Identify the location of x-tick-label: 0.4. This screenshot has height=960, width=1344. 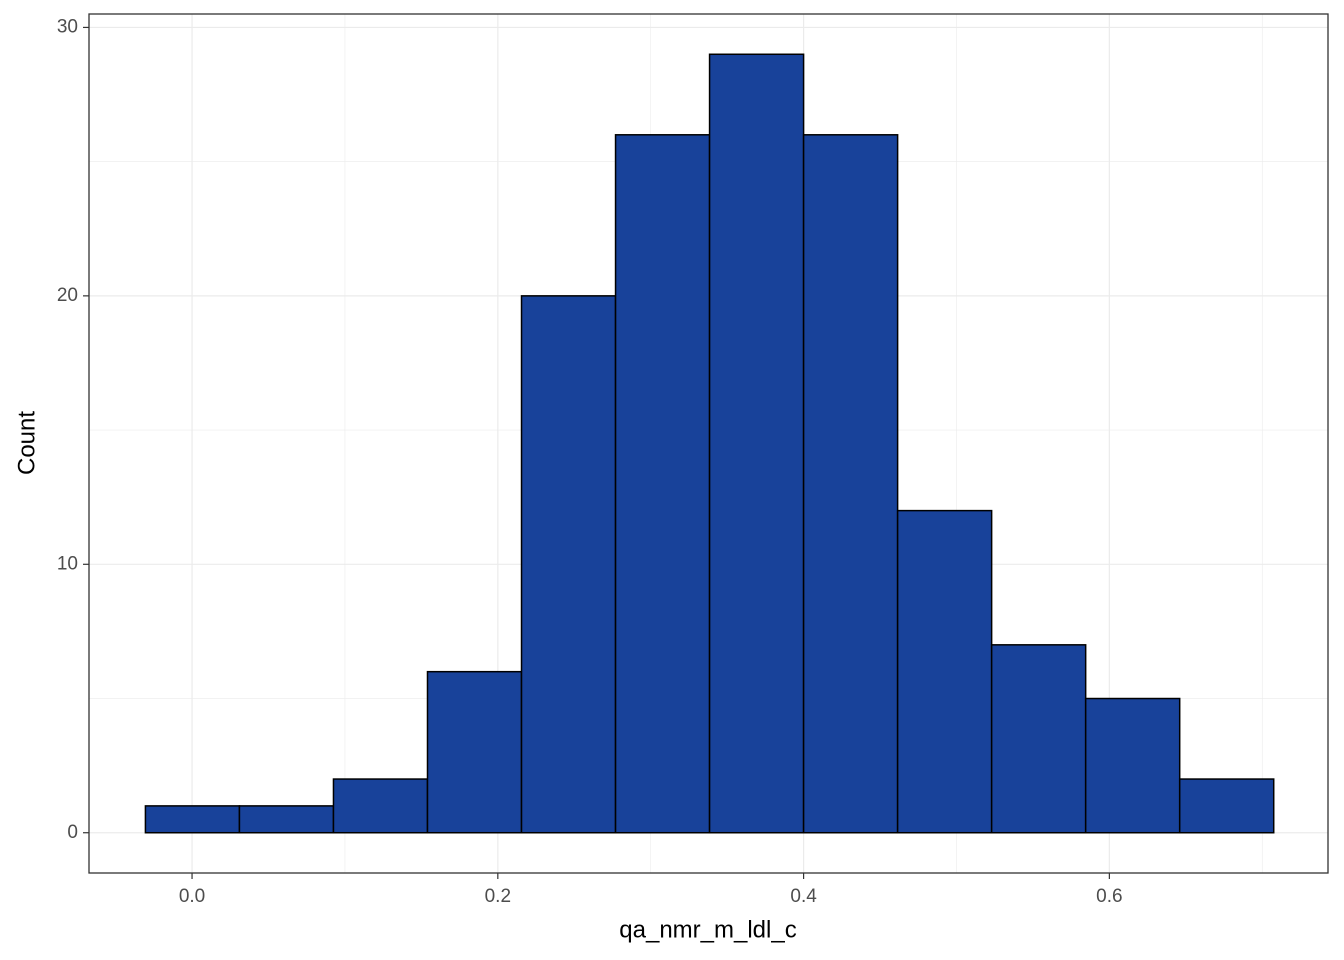
(803, 896).